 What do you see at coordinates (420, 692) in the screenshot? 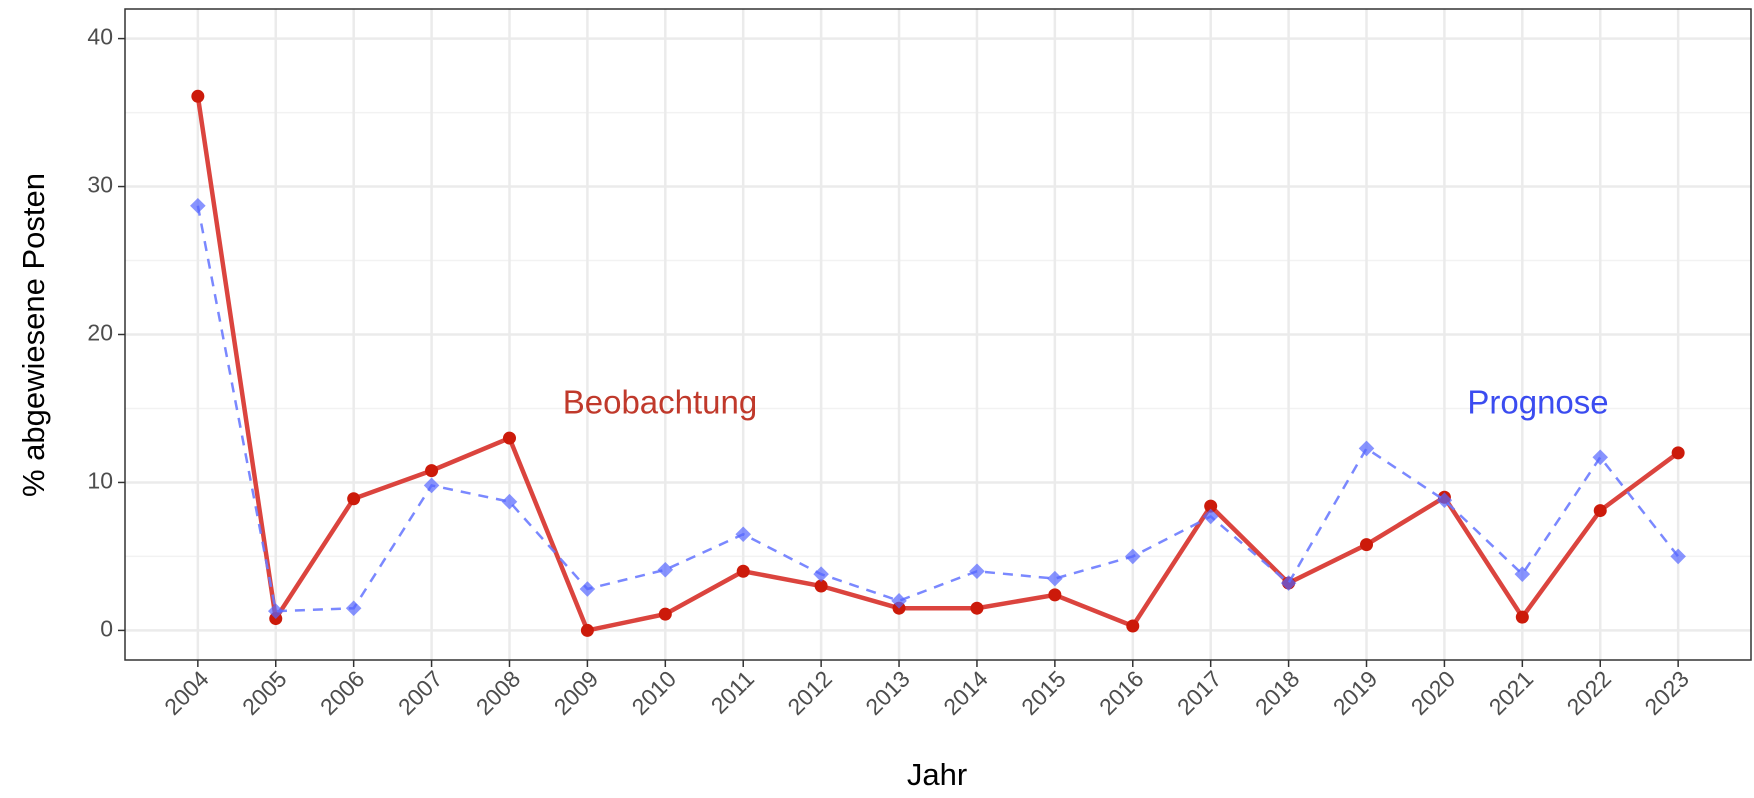
I see `x-tick-label: 2007` at bounding box center [420, 692].